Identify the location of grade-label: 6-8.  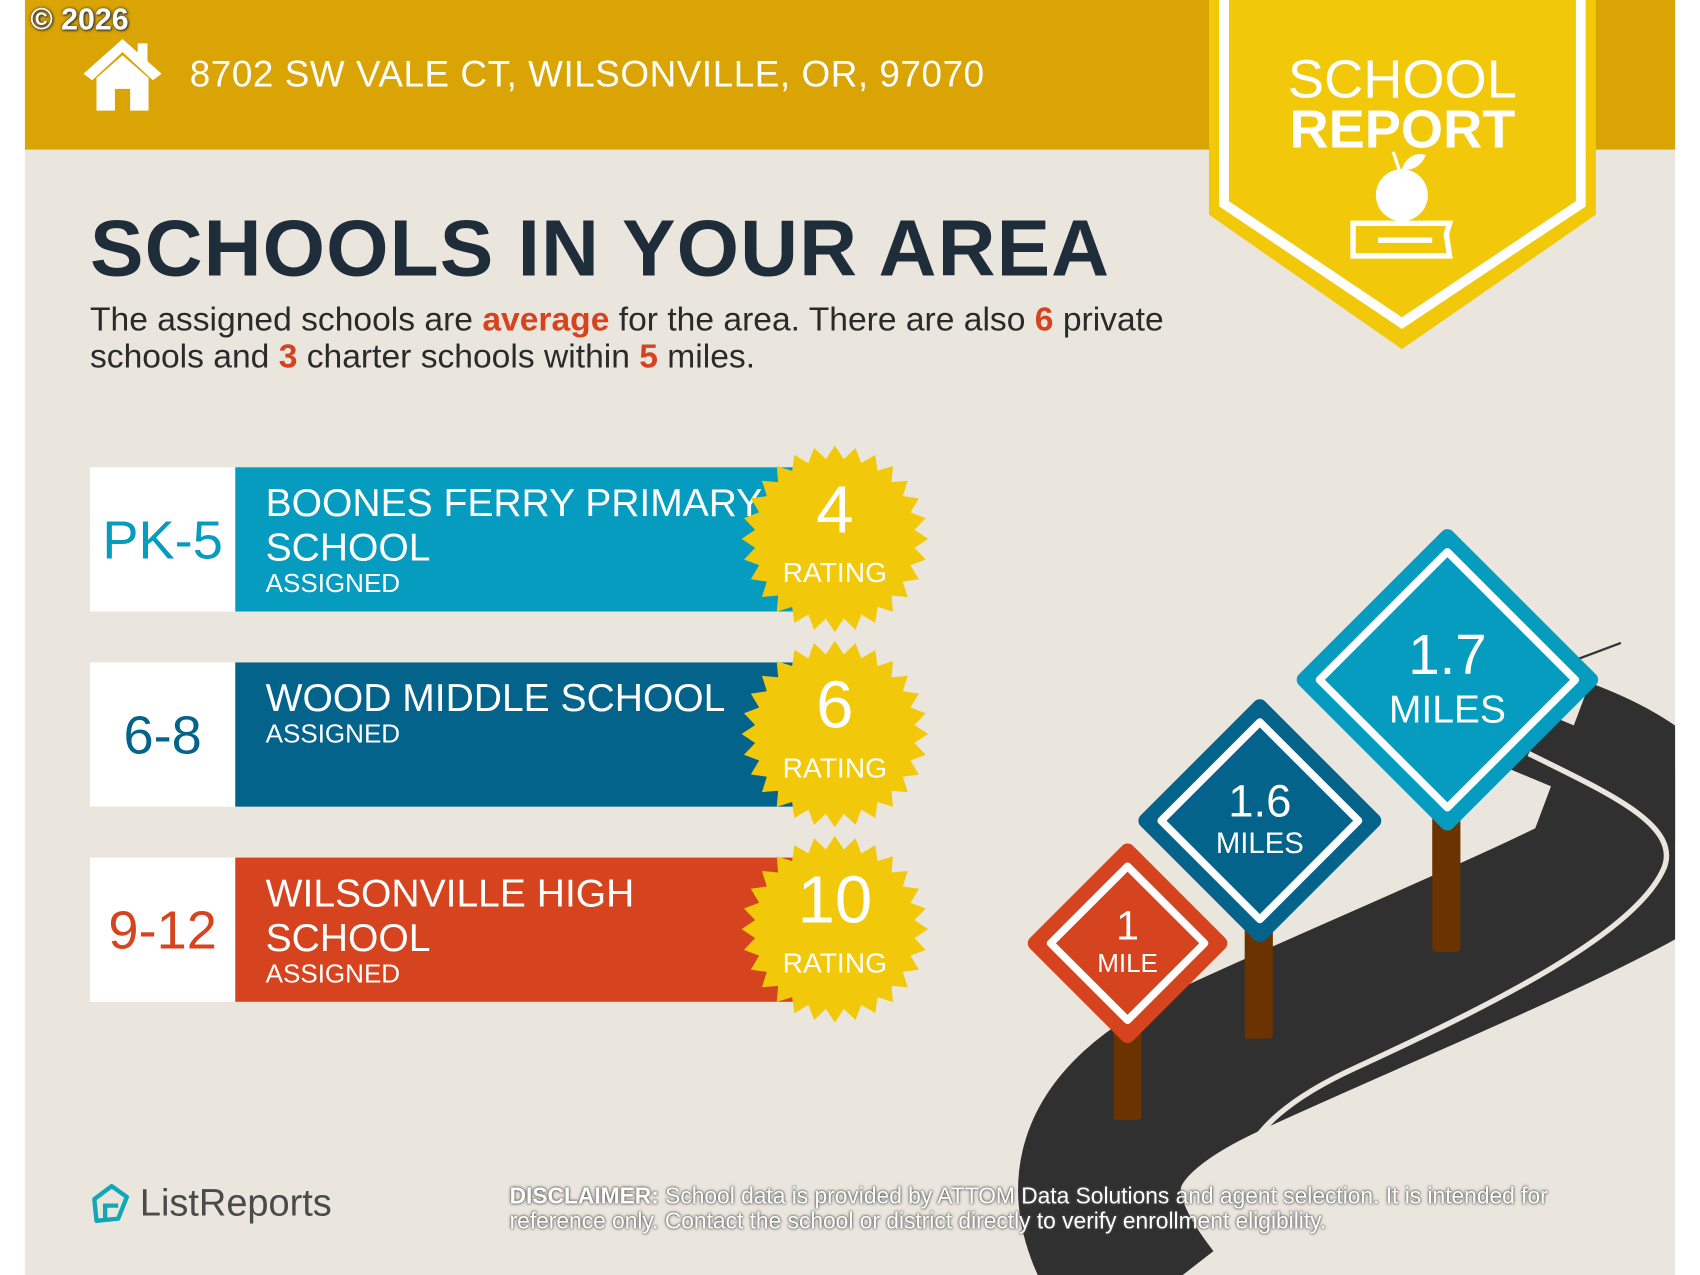
(162, 734).